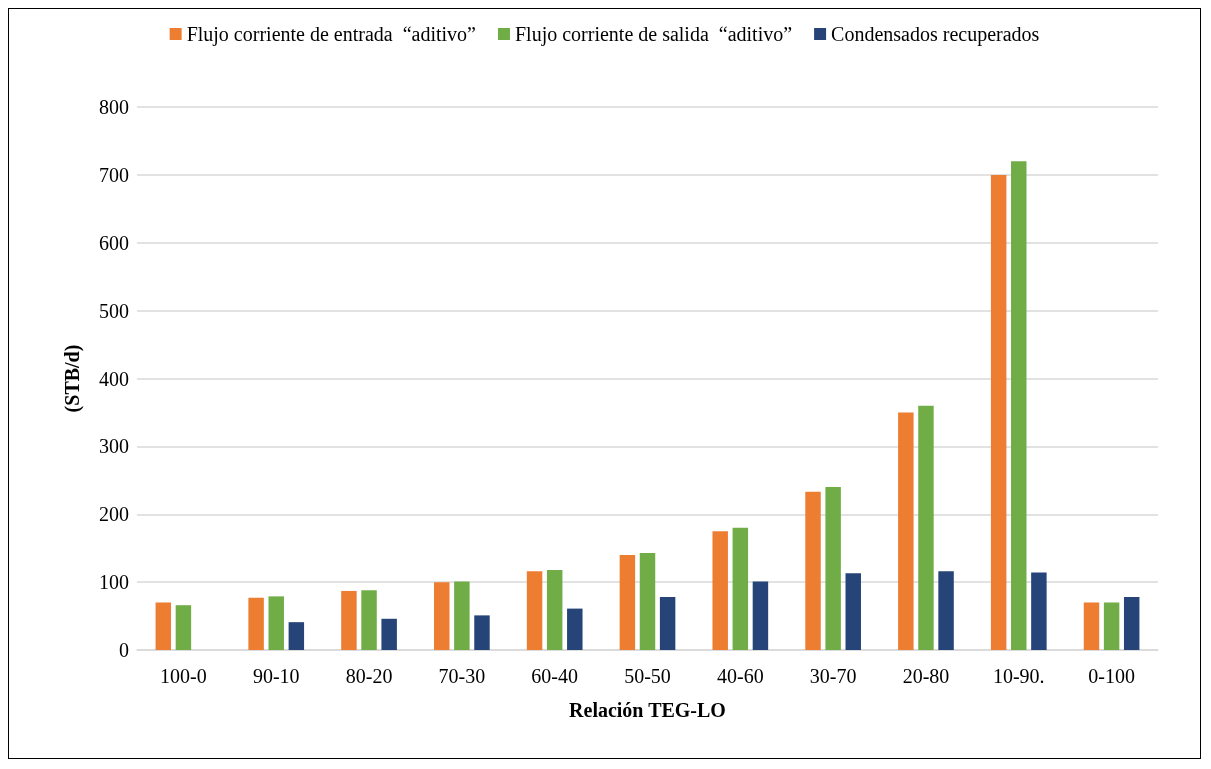  I want to click on y-tick-label: 0, so click(124, 650).